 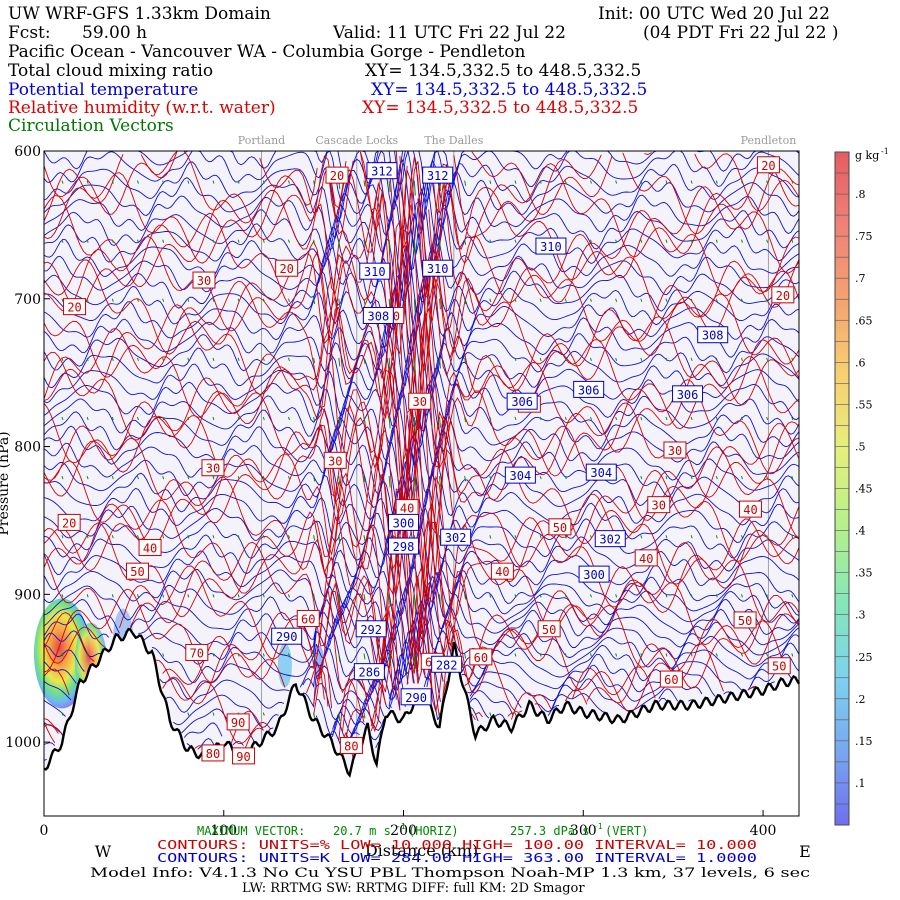 What do you see at coordinates (864, 236) in the screenshot?
I see `colorbar-tick-label: .75` at bounding box center [864, 236].